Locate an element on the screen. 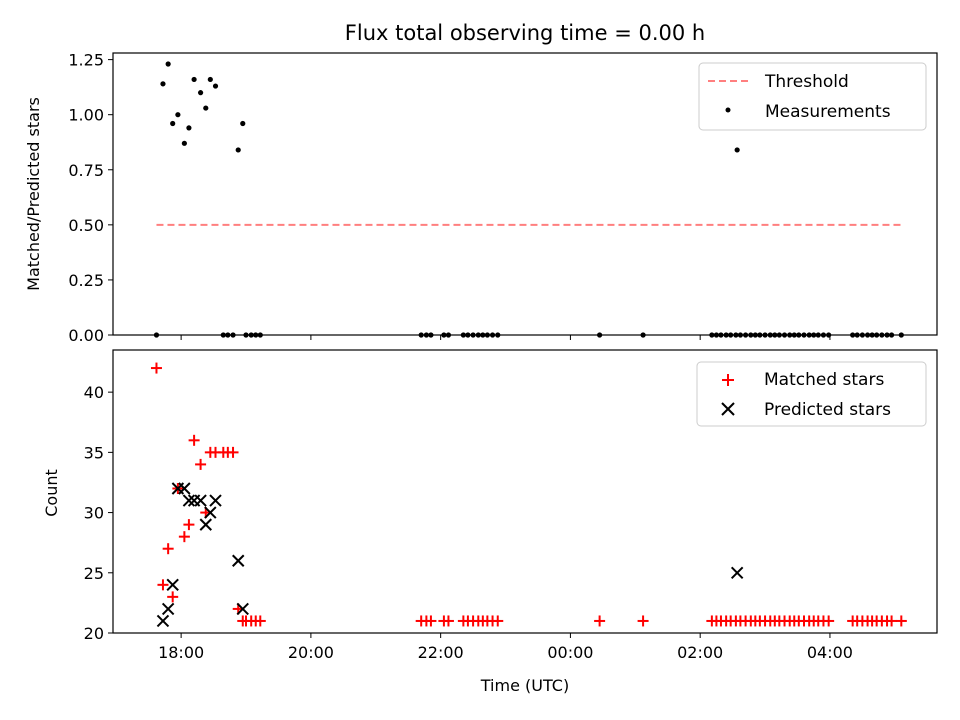 This screenshot has height=720, width=960. top-ytick-label: 1.00 is located at coordinates (86, 115).